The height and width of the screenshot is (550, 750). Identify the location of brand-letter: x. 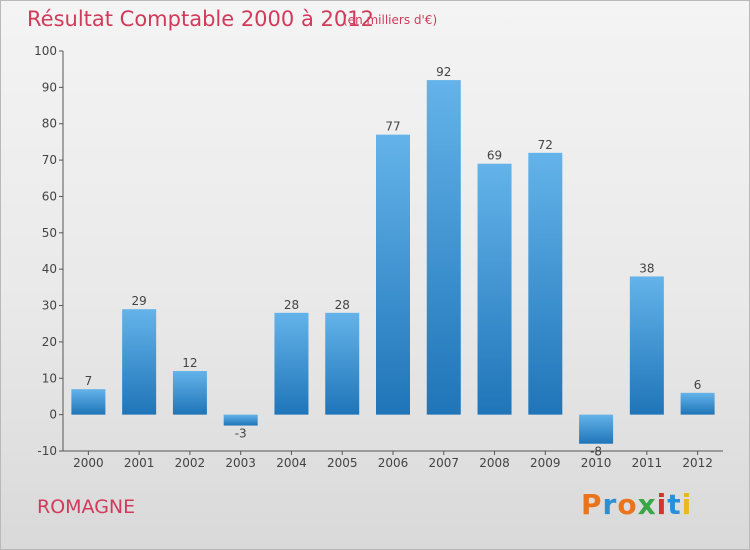
(647, 504).